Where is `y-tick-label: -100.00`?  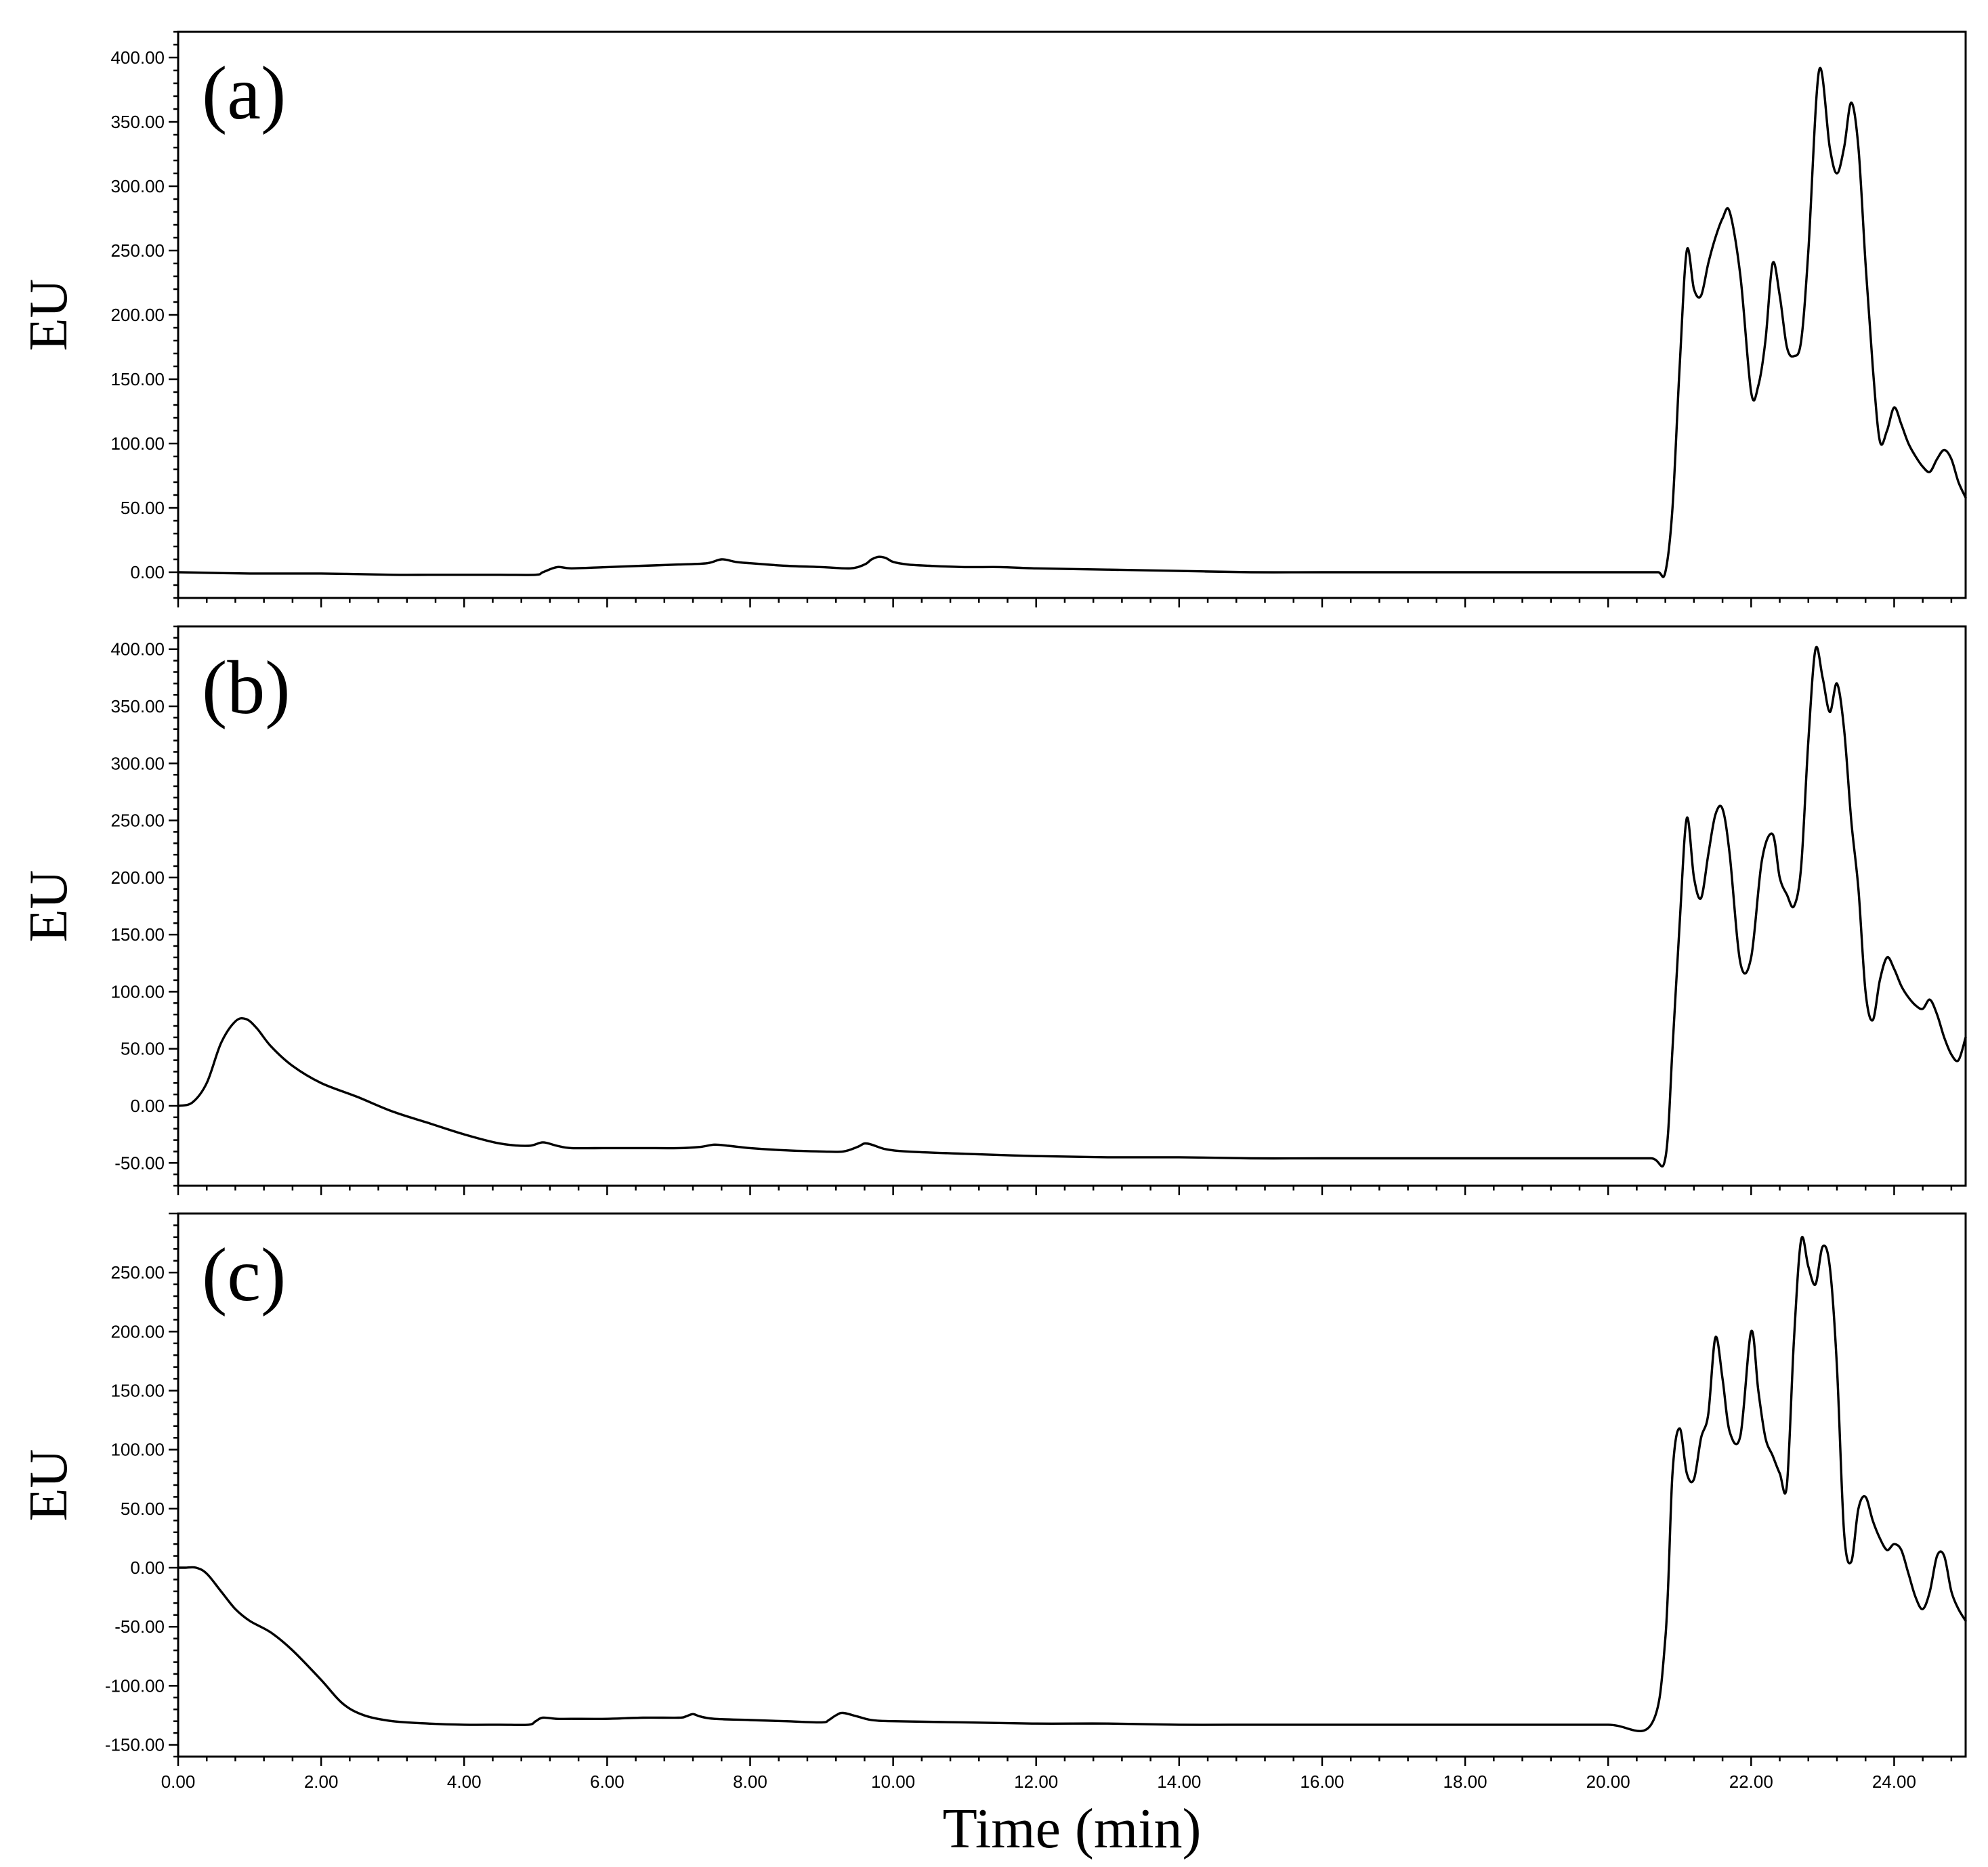
y-tick-label: -100.00 is located at coordinates (135, 1685).